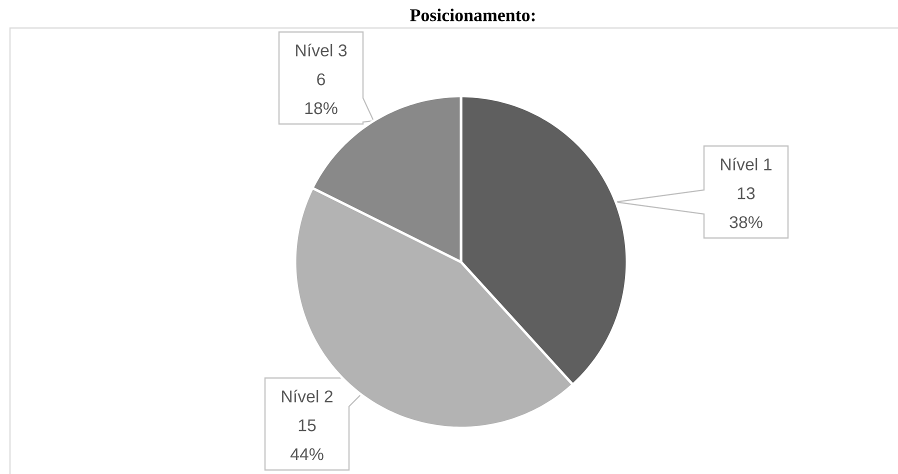 Image resolution: width=898 pixels, height=474 pixels. What do you see at coordinates (307, 396) in the screenshot?
I see `slice-label: Nível 2` at bounding box center [307, 396].